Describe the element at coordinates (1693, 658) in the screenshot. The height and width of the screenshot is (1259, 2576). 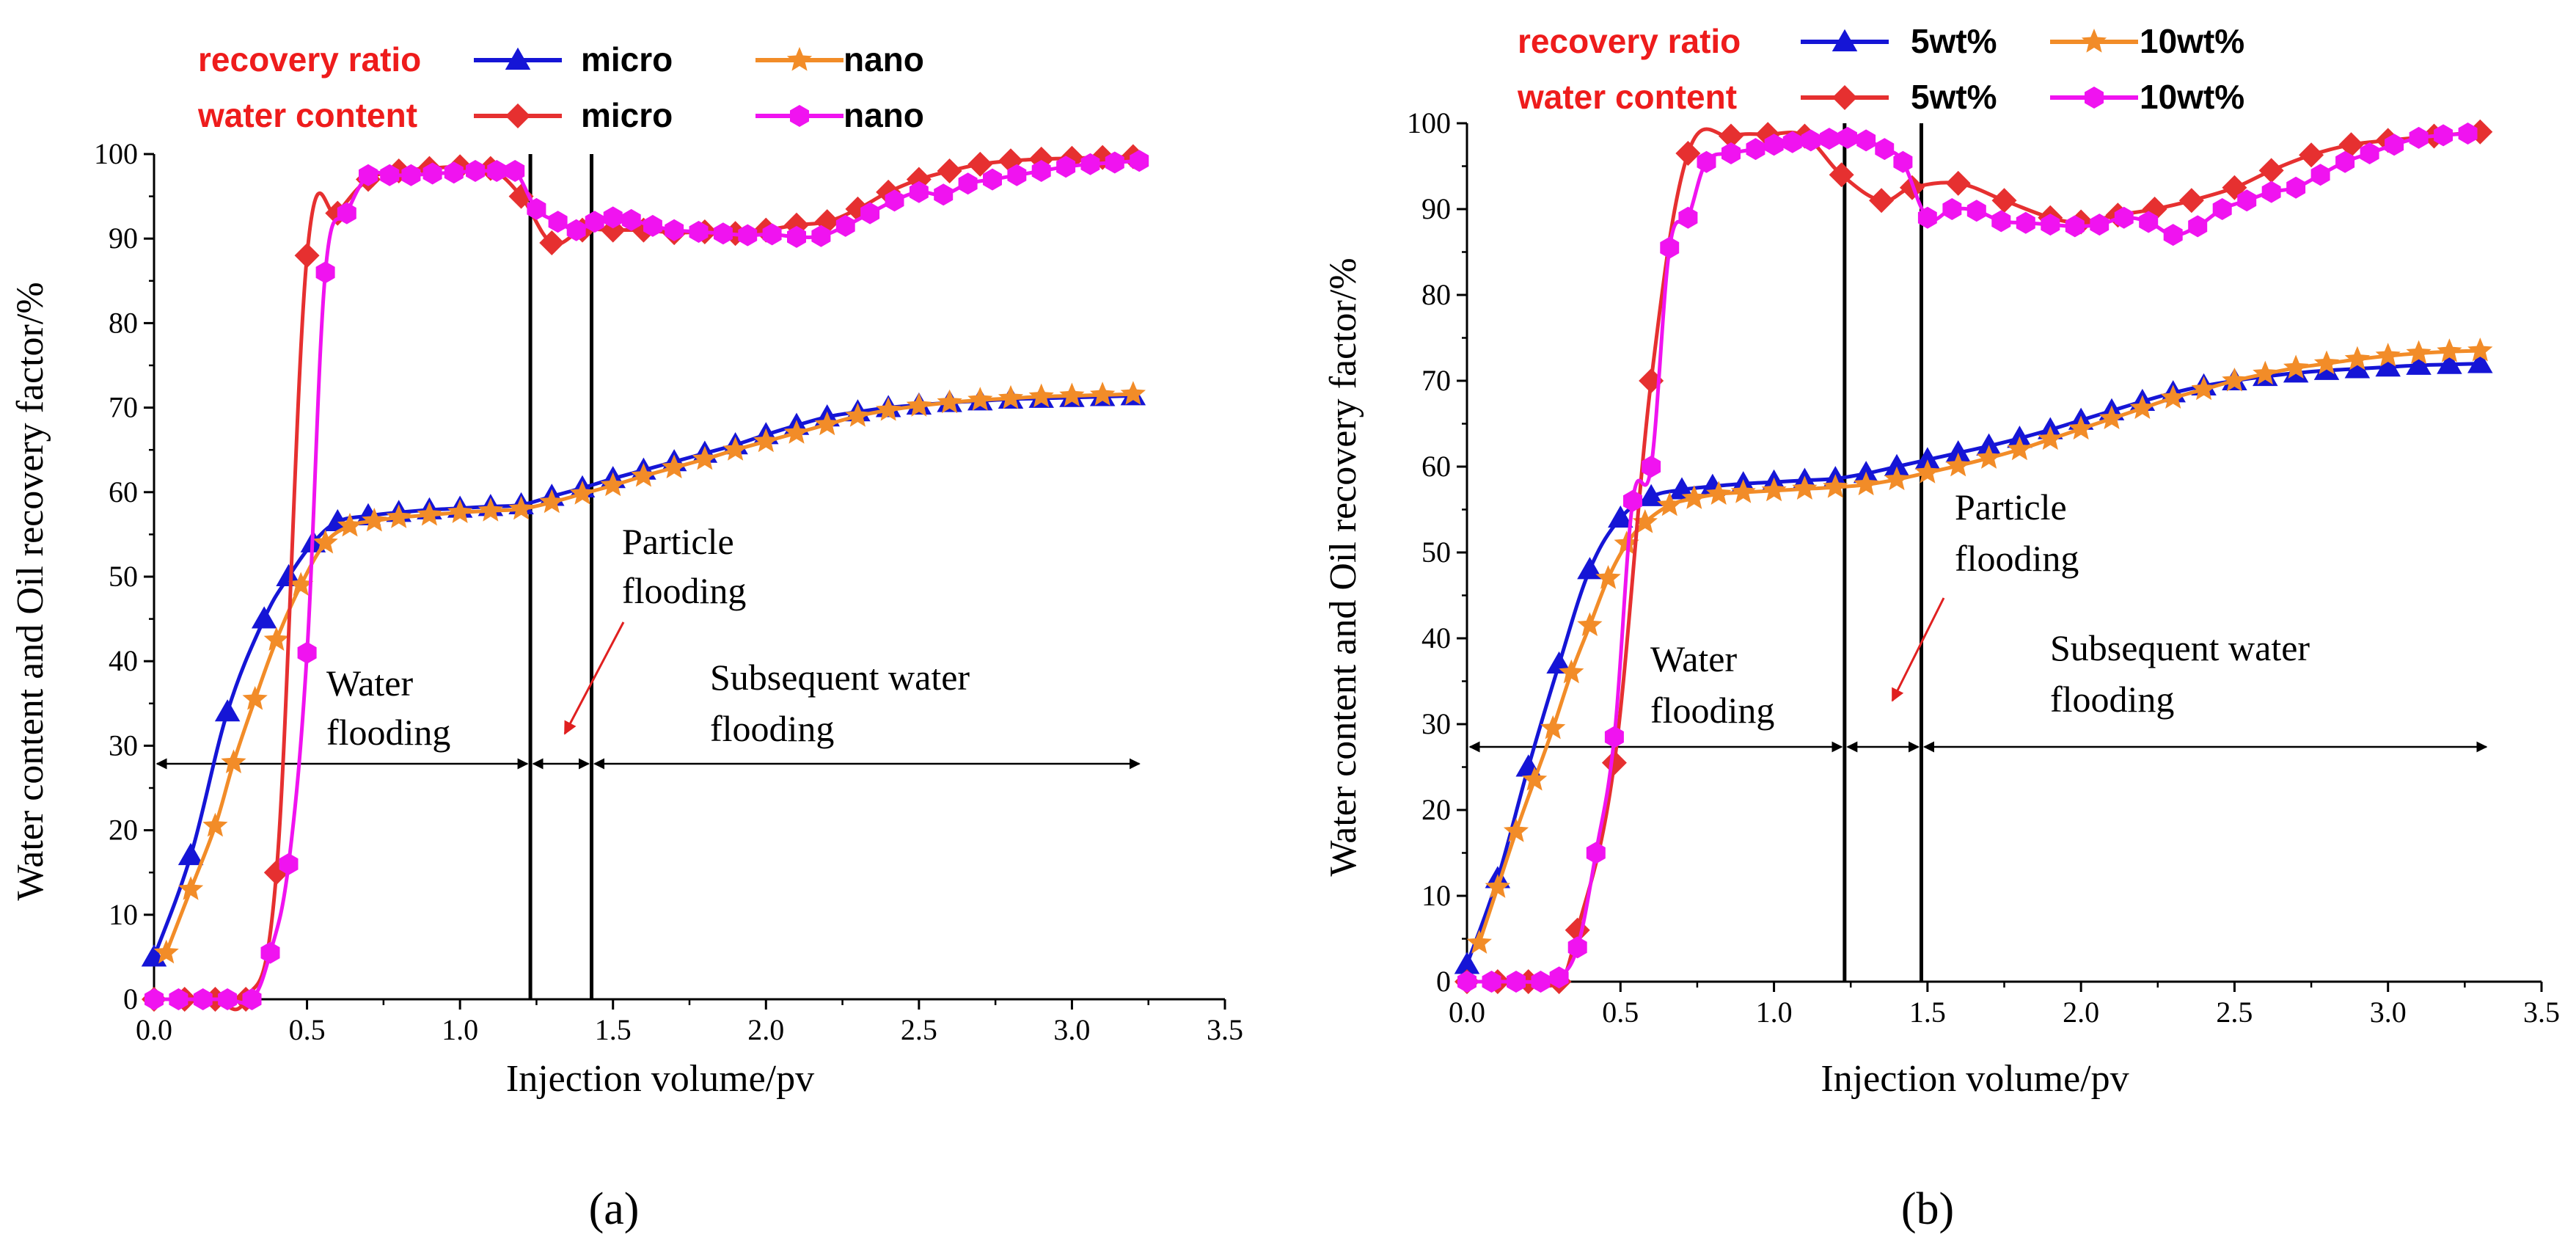
I see `annotation-water-flooding: Water` at that location.